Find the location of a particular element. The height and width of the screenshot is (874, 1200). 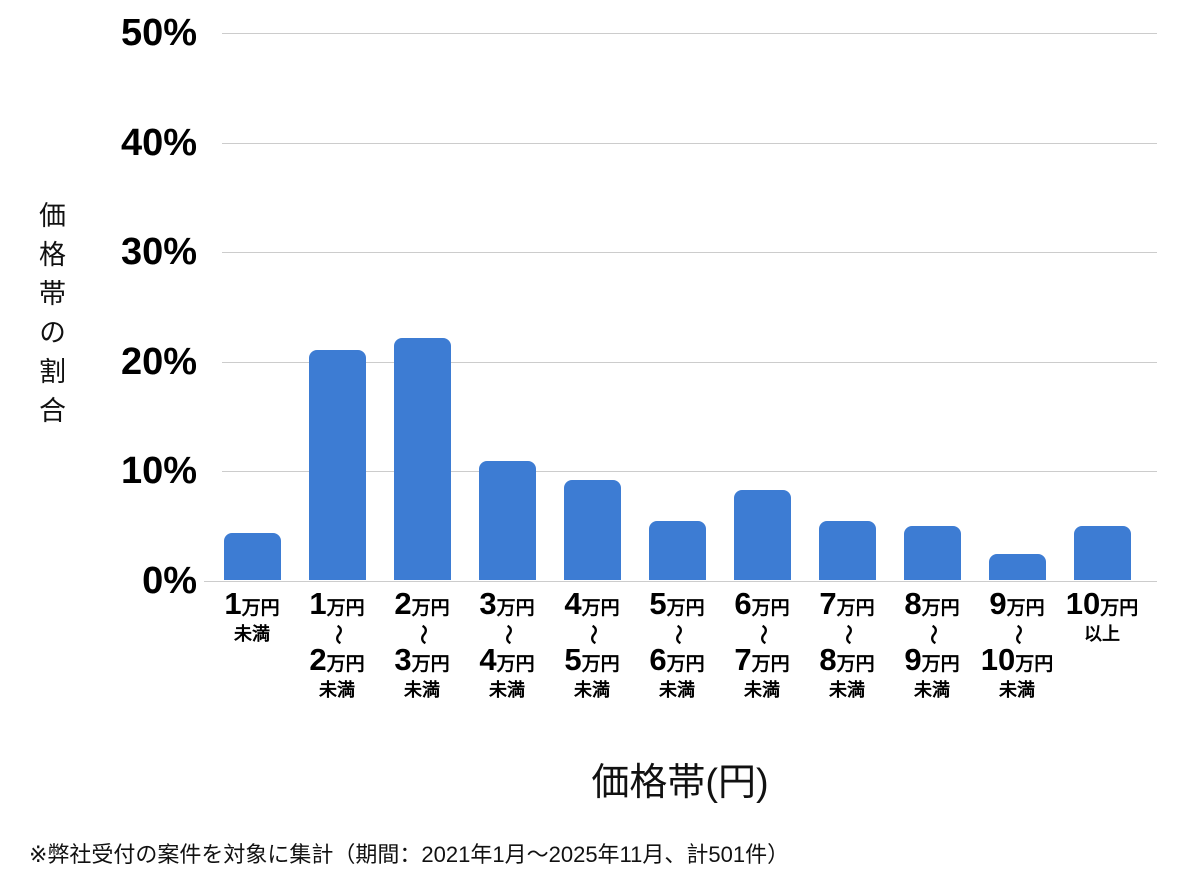

y-tick-label: 50% is located at coordinates (158, 33).